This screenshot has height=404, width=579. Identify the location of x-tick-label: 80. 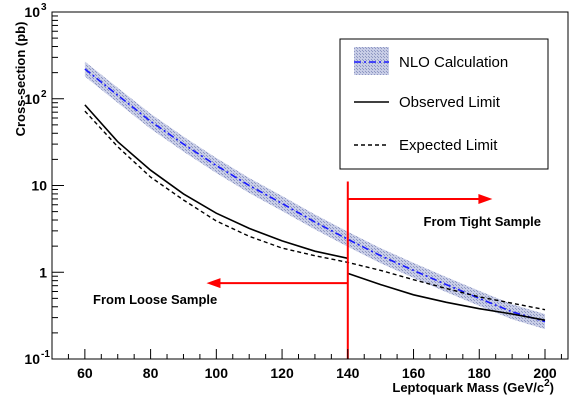
(151, 373).